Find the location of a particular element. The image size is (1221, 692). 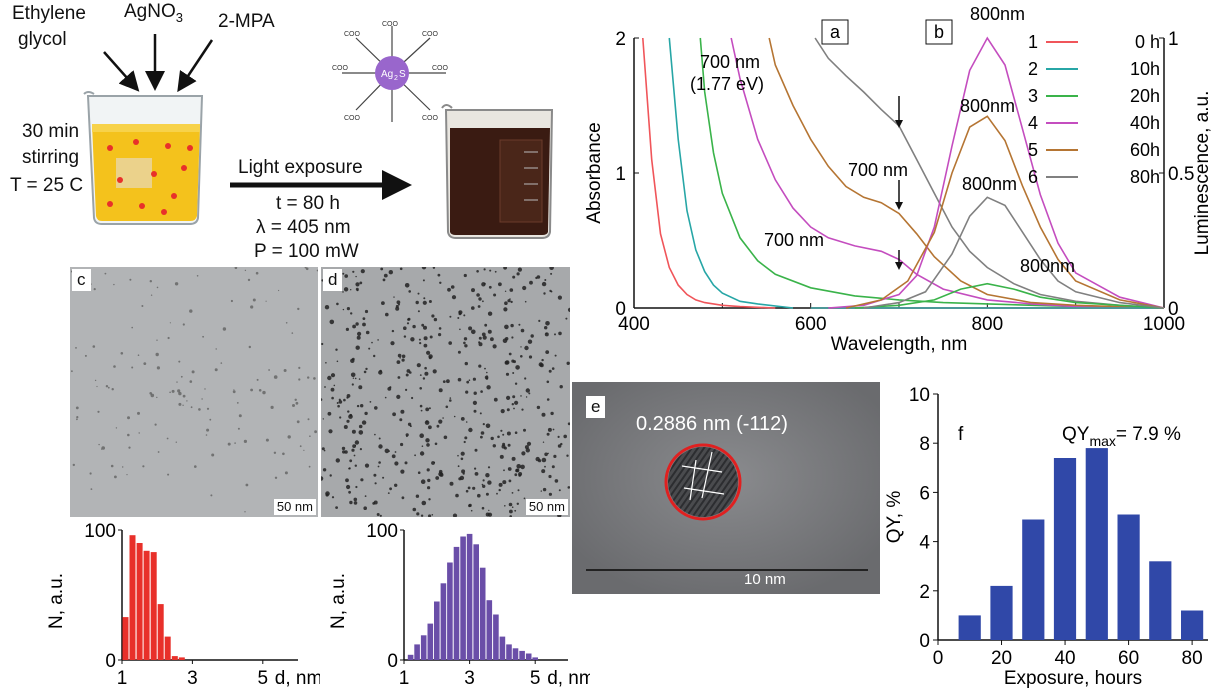

panel-label-f: f is located at coordinates (961, 434).